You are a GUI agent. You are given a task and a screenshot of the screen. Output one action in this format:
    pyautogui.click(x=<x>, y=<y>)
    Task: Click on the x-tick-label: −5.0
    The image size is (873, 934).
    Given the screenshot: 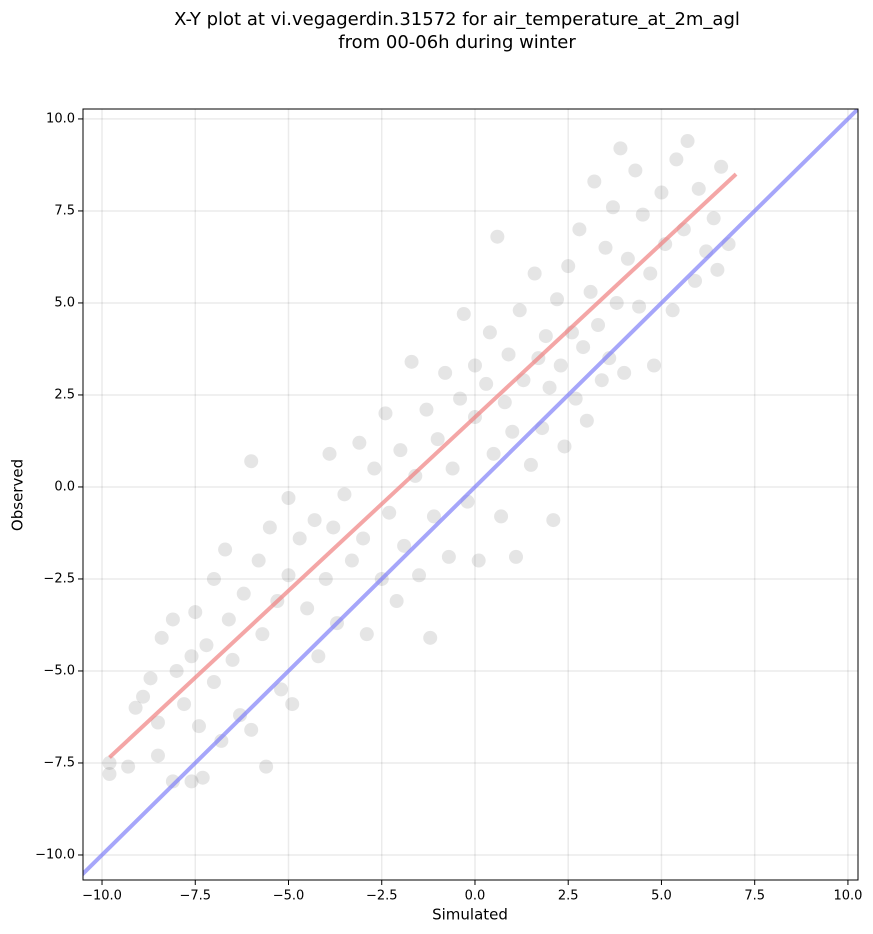 What is the action you would take?
    pyautogui.click(x=289, y=896)
    